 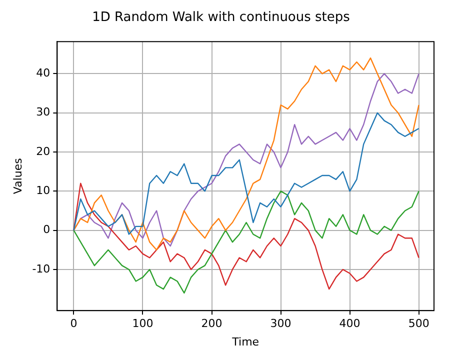 I want to click on chart-title: 1D Random Walk with continuous steps, so click(x=221, y=18).